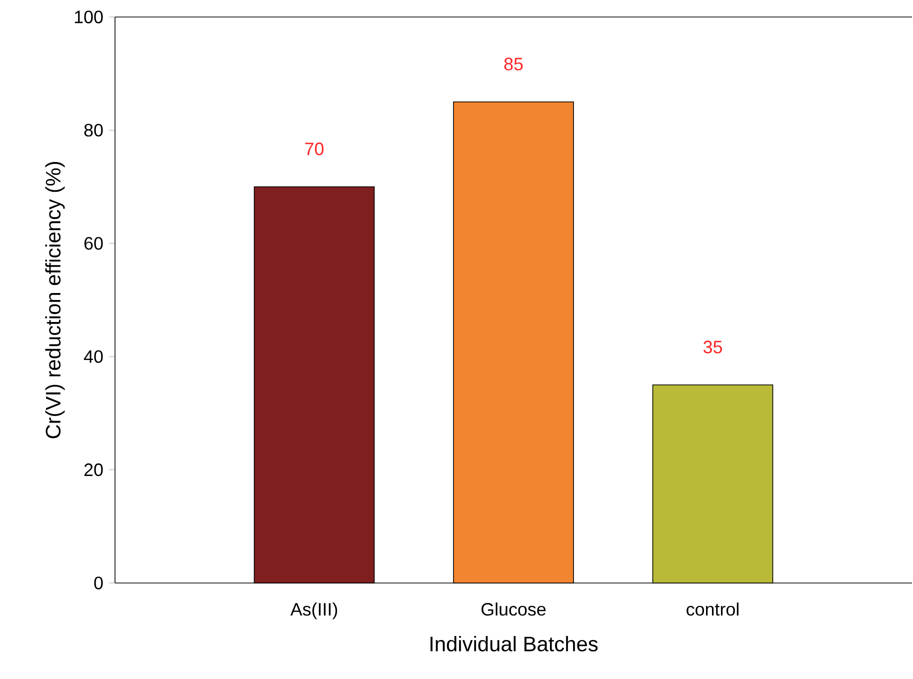 This screenshot has height=679, width=913. Describe the element at coordinates (88, 17) in the screenshot. I see `y-tick-label: 100` at that location.